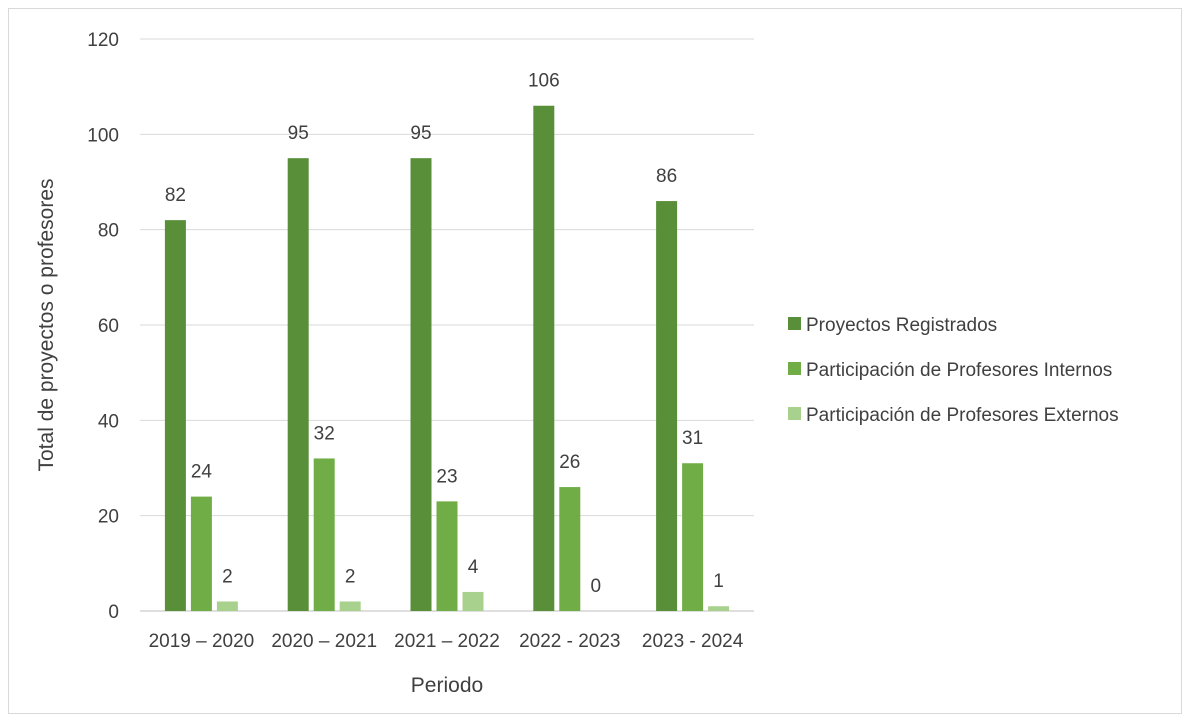 The width and height of the screenshot is (1191, 723). What do you see at coordinates (596, 586) in the screenshot?
I see `data-label: 0` at bounding box center [596, 586].